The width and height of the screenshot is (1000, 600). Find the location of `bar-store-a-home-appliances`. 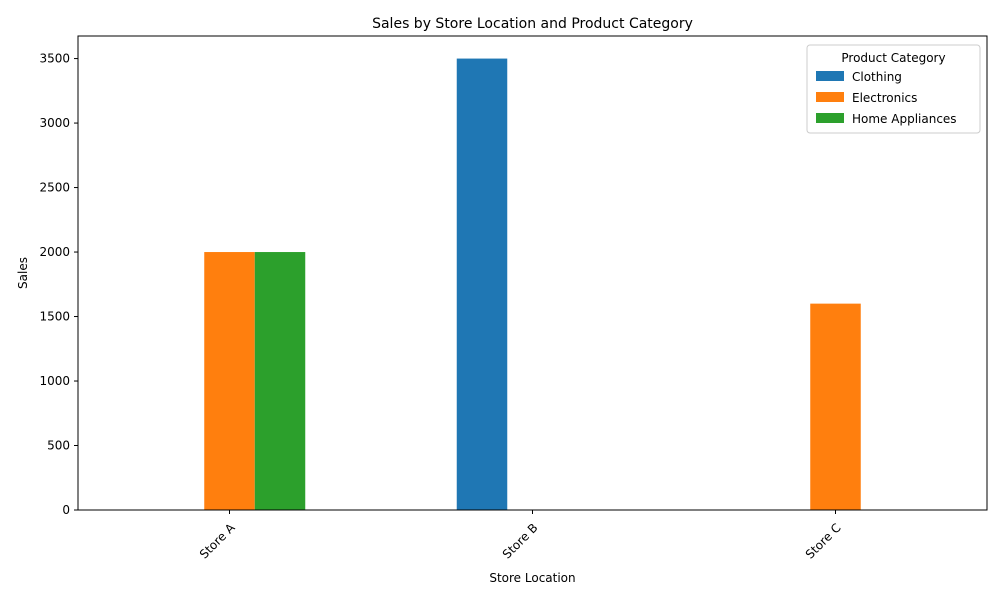

bar-store-a-home-appliances is located at coordinates (280, 381).